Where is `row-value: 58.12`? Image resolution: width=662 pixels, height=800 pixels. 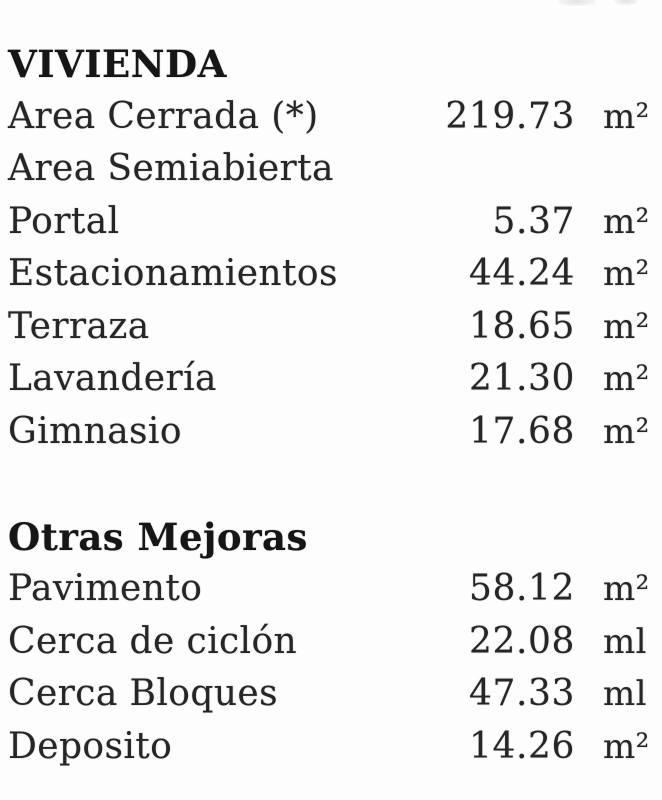
row-value: 58.12 is located at coordinates (521, 588).